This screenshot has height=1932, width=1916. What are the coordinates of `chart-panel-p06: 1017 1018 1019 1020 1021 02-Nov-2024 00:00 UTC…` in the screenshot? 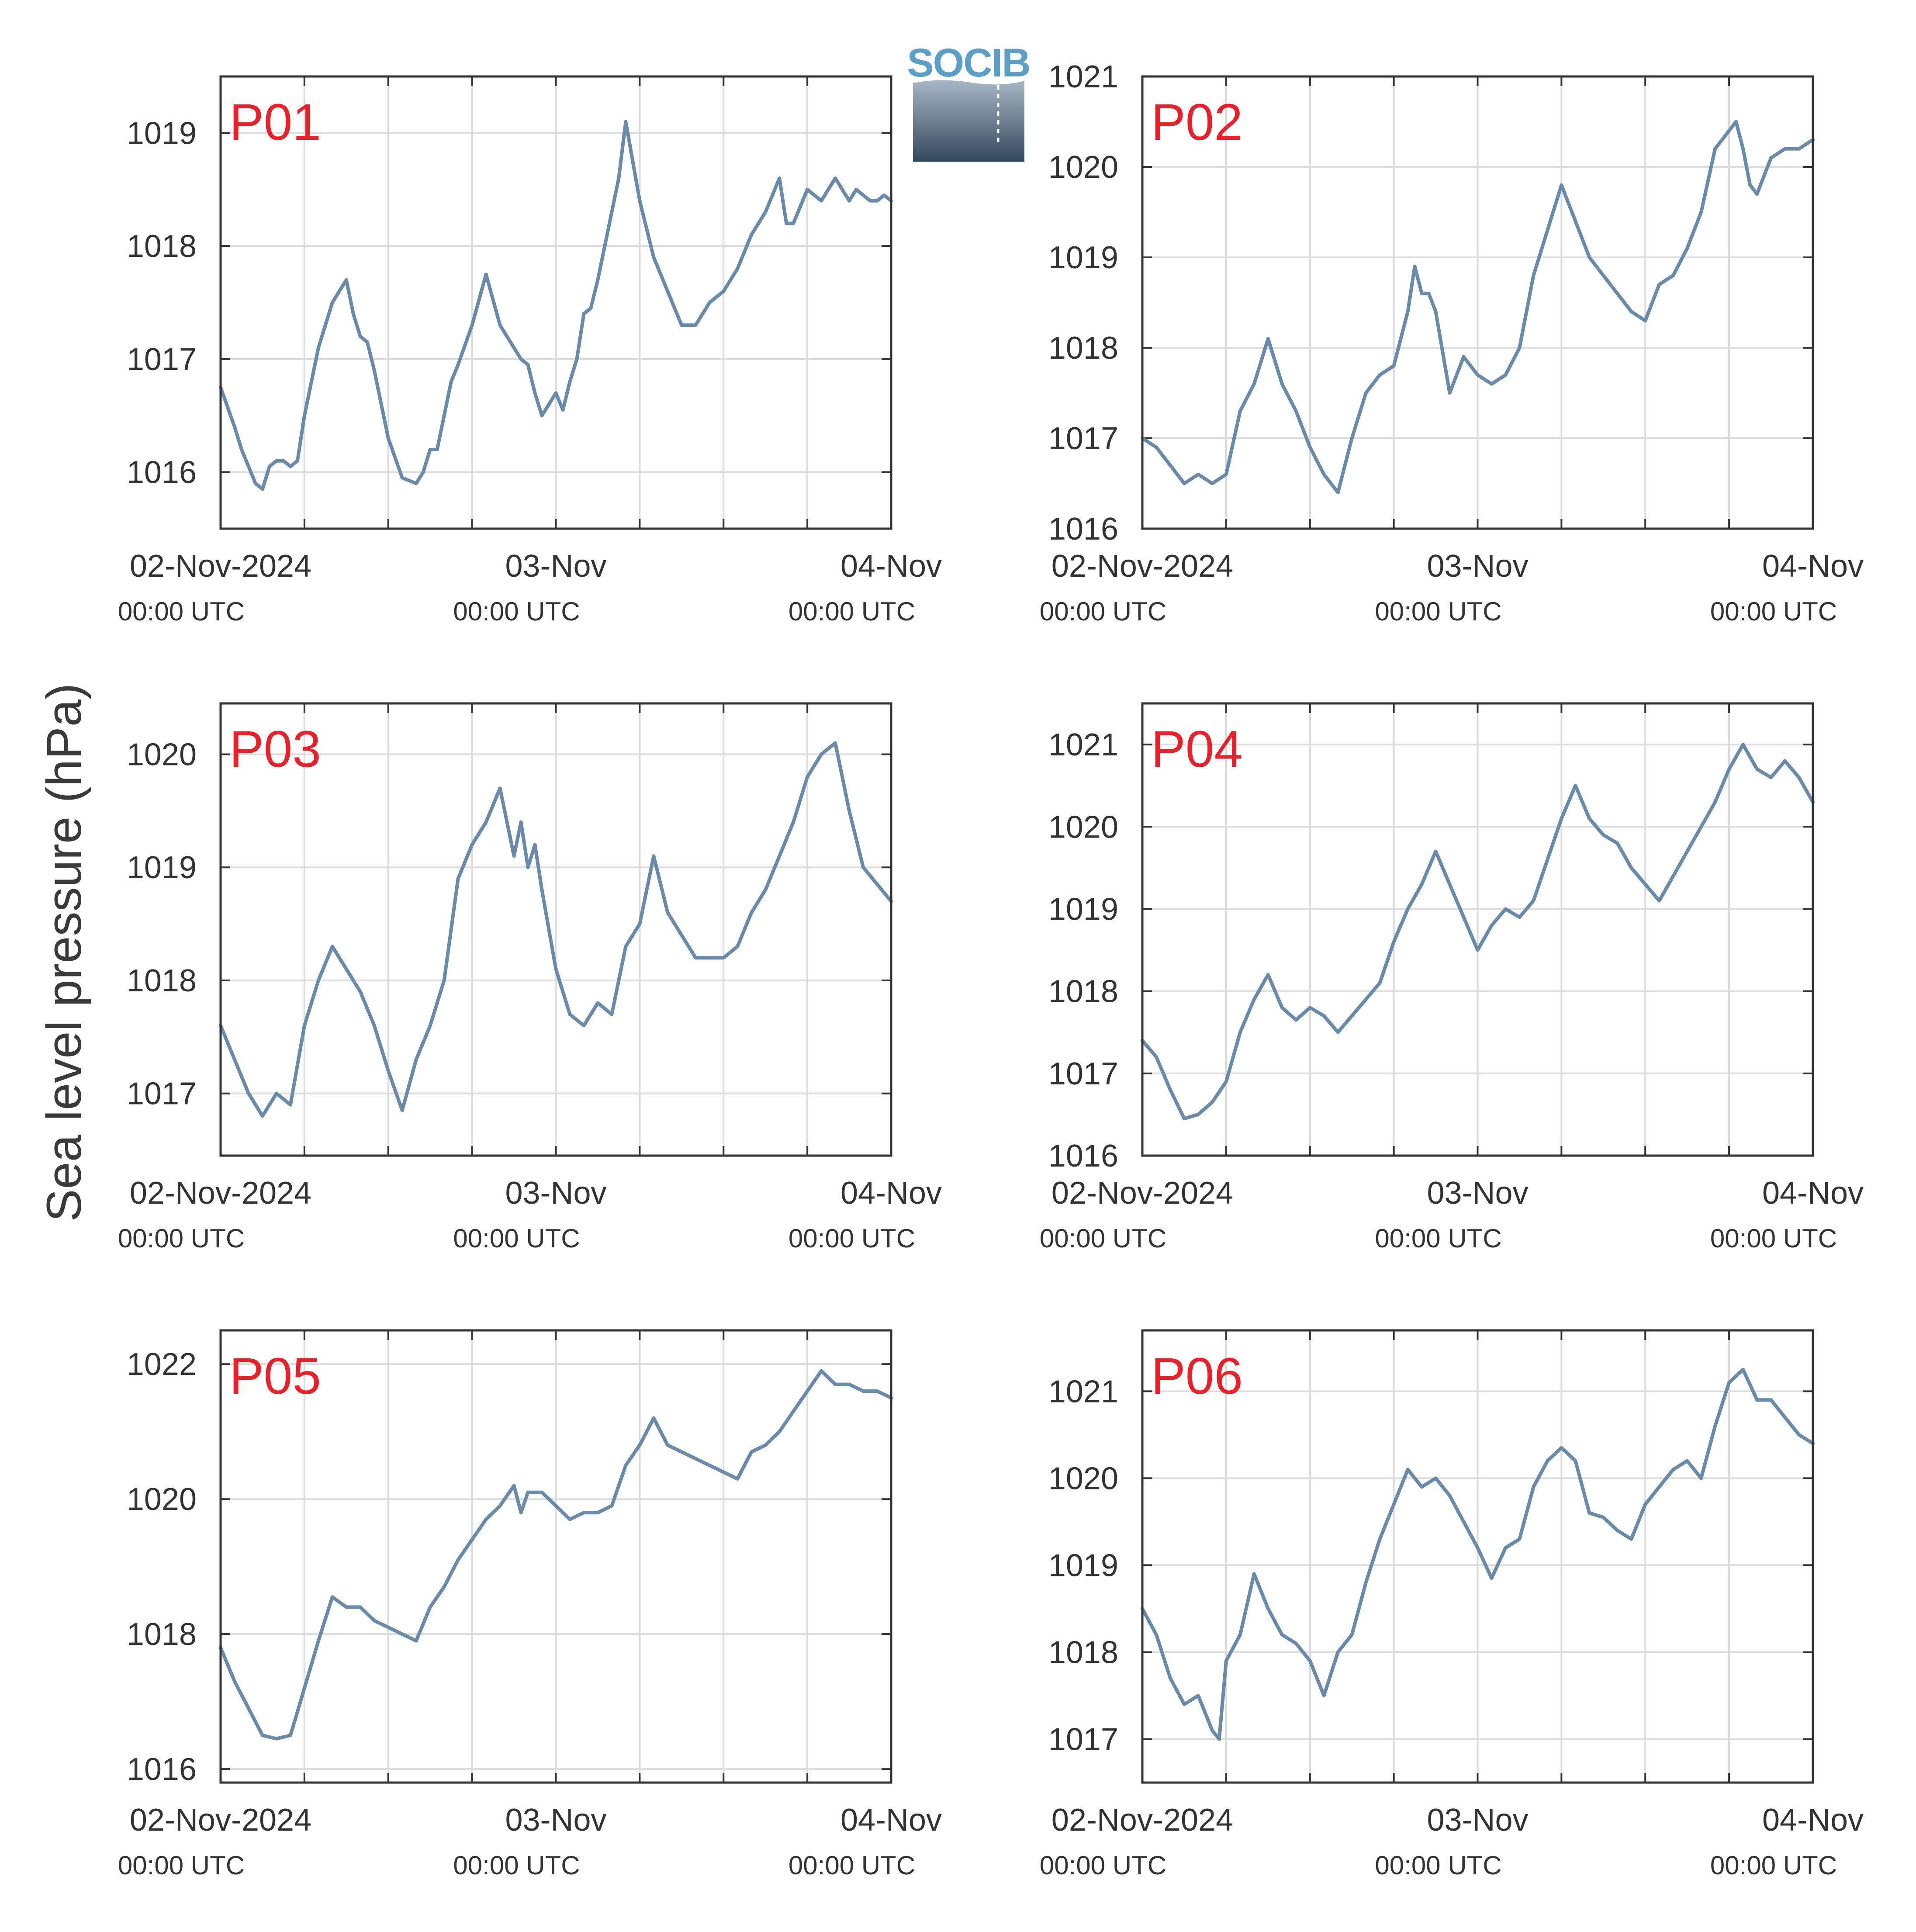 It's located at (1452, 1604).